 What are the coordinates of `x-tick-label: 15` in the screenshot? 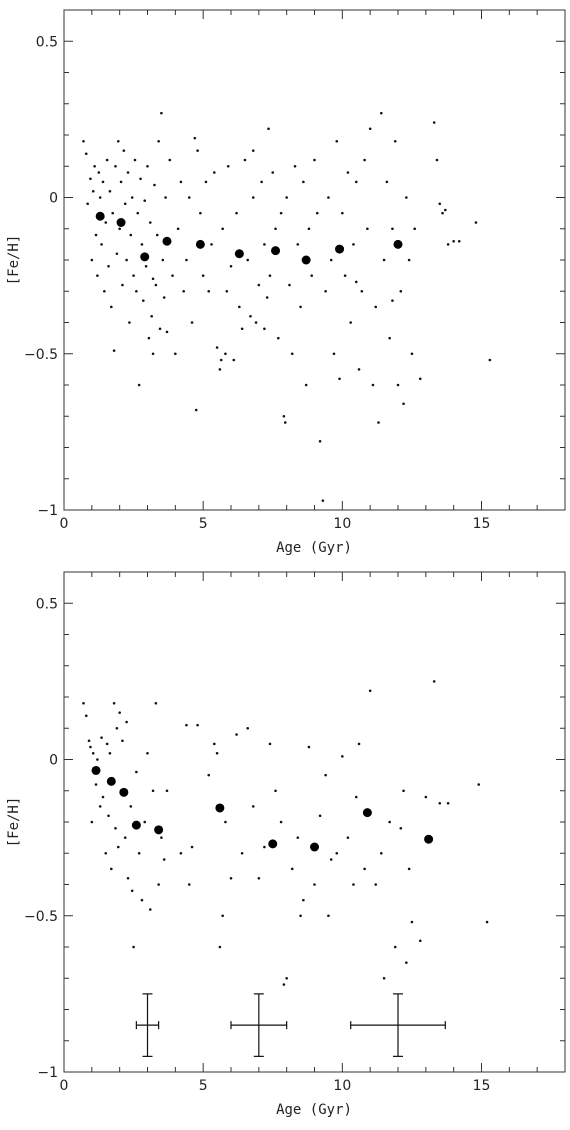 It's located at (482, 1086).